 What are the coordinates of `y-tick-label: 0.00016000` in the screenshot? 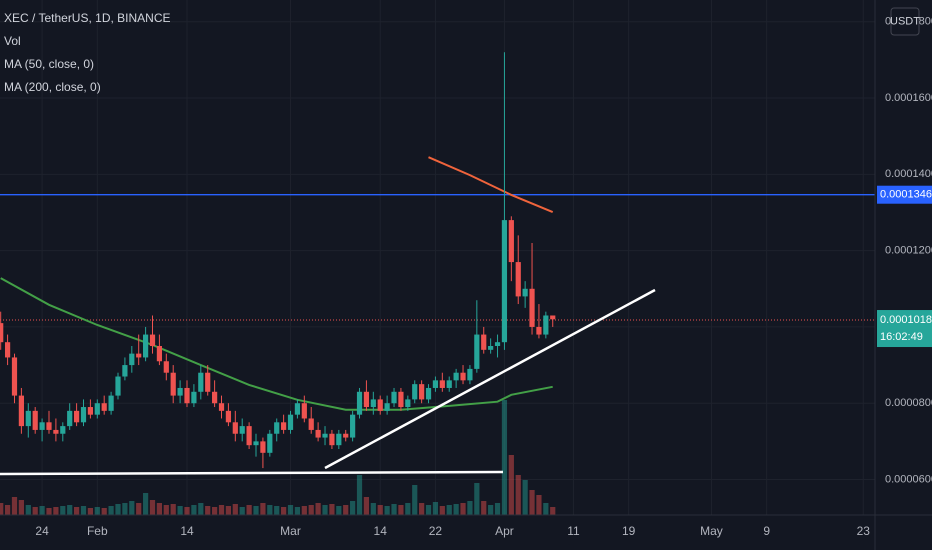 It's located at (908, 98).